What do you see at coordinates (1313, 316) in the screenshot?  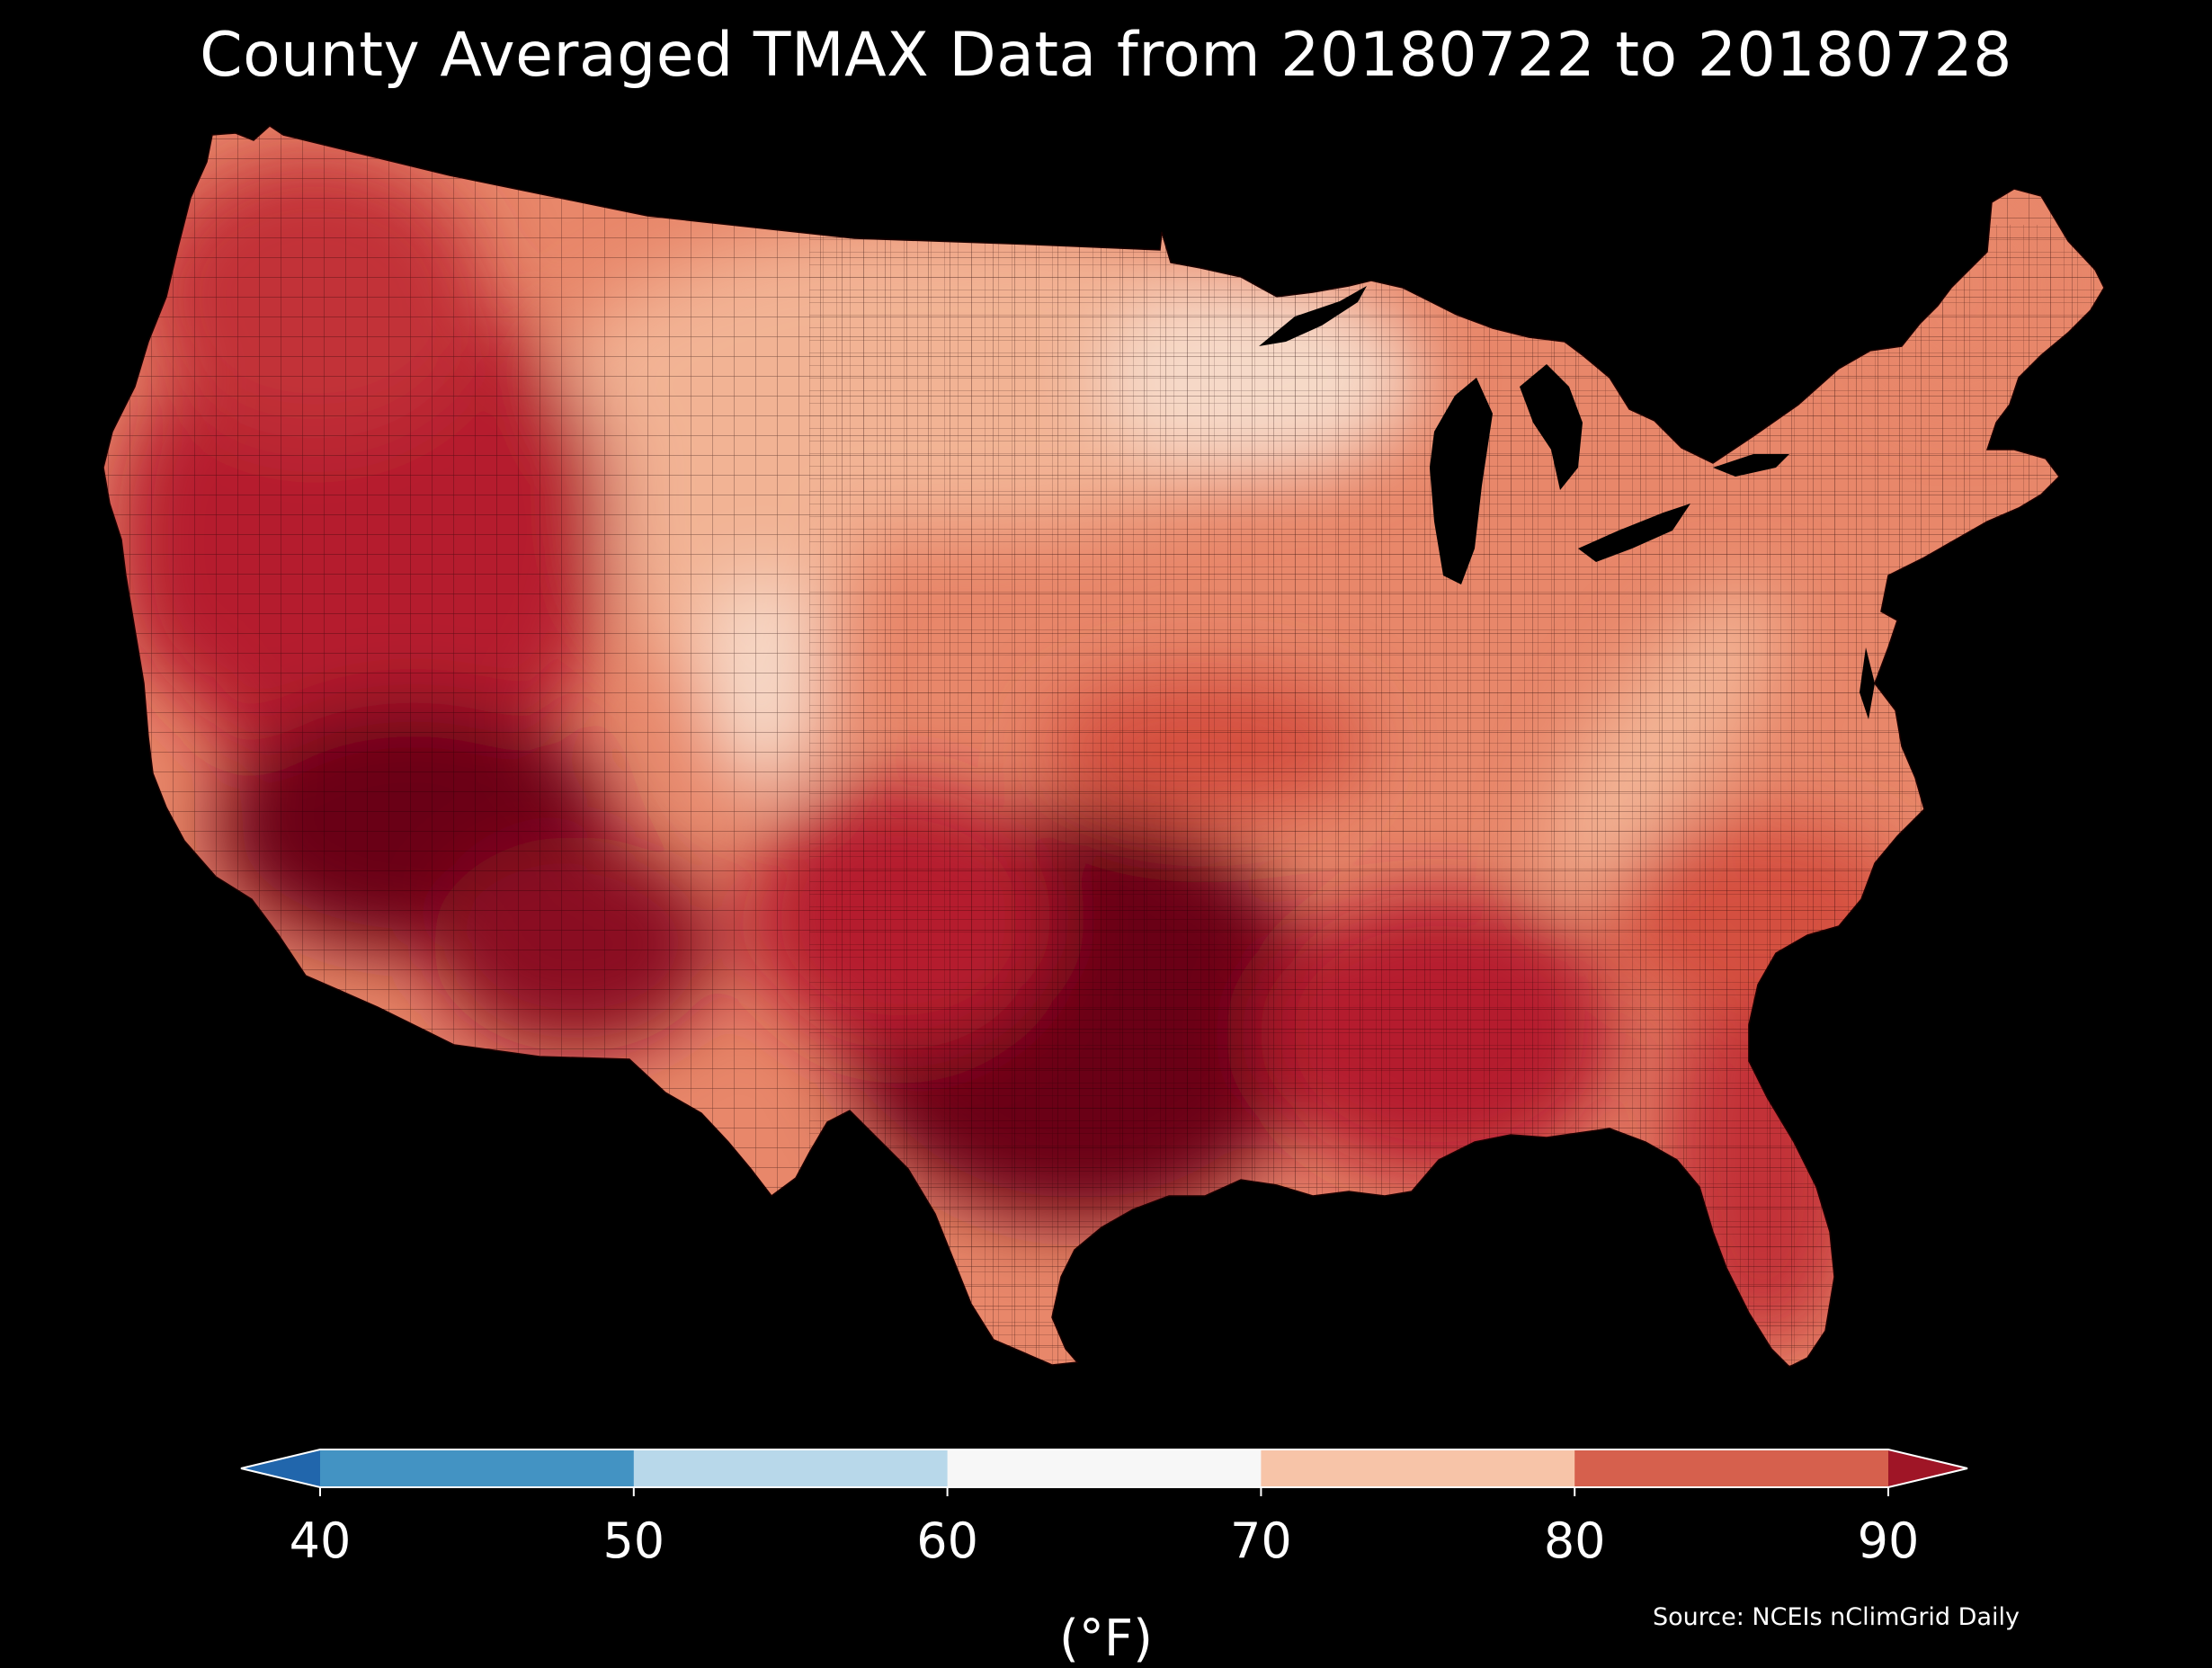 I see `lake-superior` at bounding box center [1313, 316].